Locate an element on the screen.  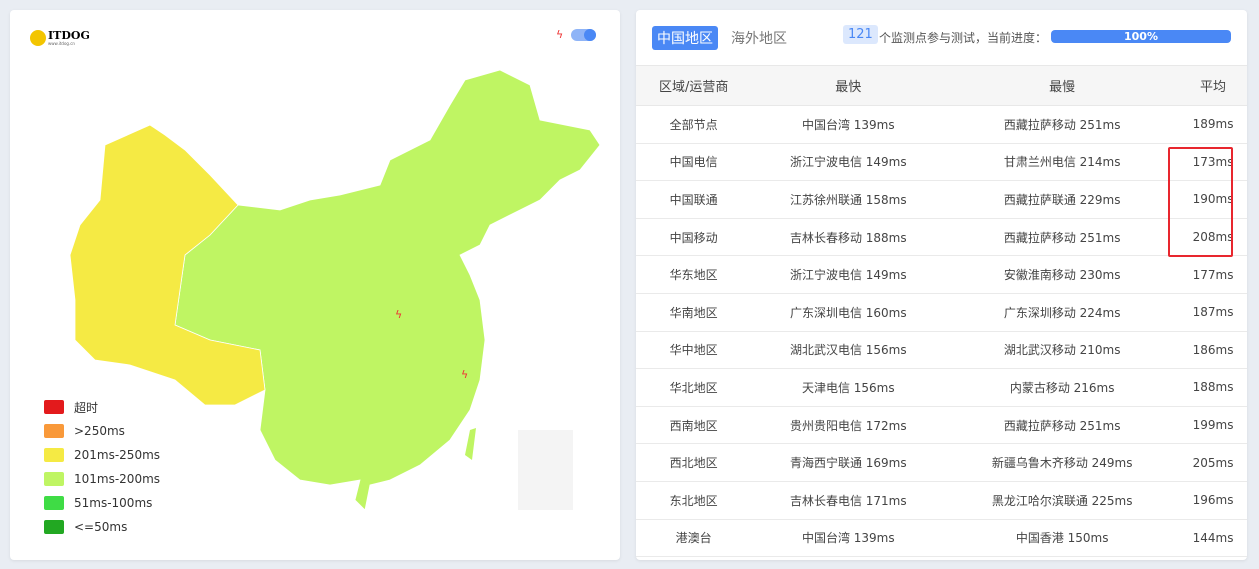
legend-item: 51ms-100ms is located at coordinates (102, 503).